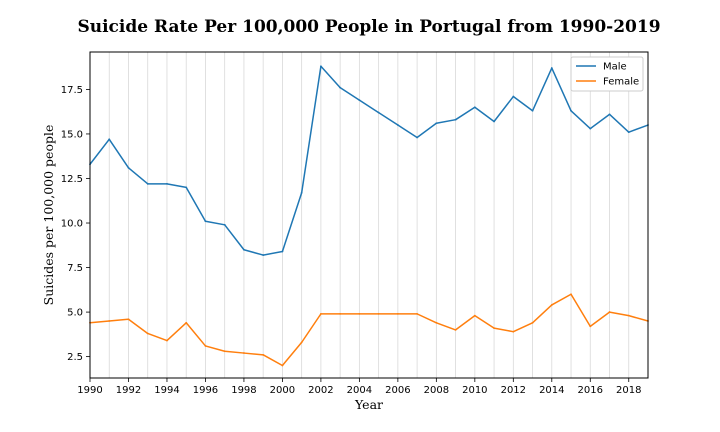 This screenshot has height=432, width=720. I want to click on data-point-male-2012, so click(513, 96).